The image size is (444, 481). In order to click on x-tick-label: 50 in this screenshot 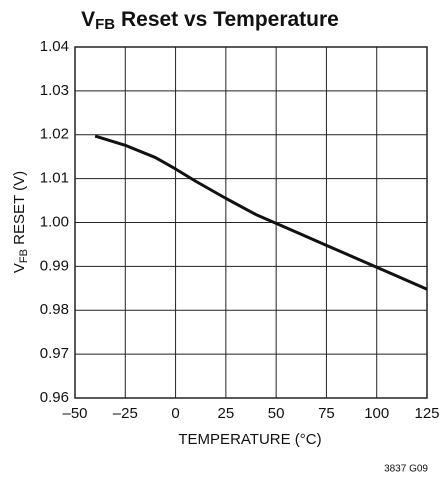, I will do `click(276, 413)`.